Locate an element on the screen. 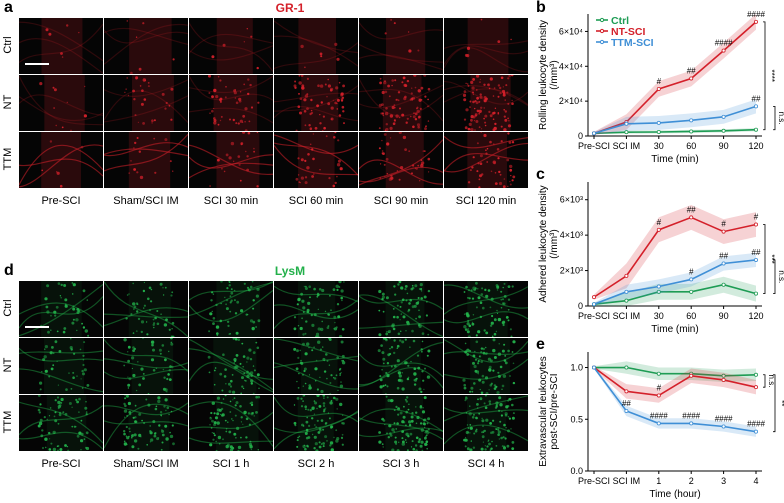 This screenshot has height=503, width=784. y-tick-label: 1.0 is located at coordinates (576, 368).